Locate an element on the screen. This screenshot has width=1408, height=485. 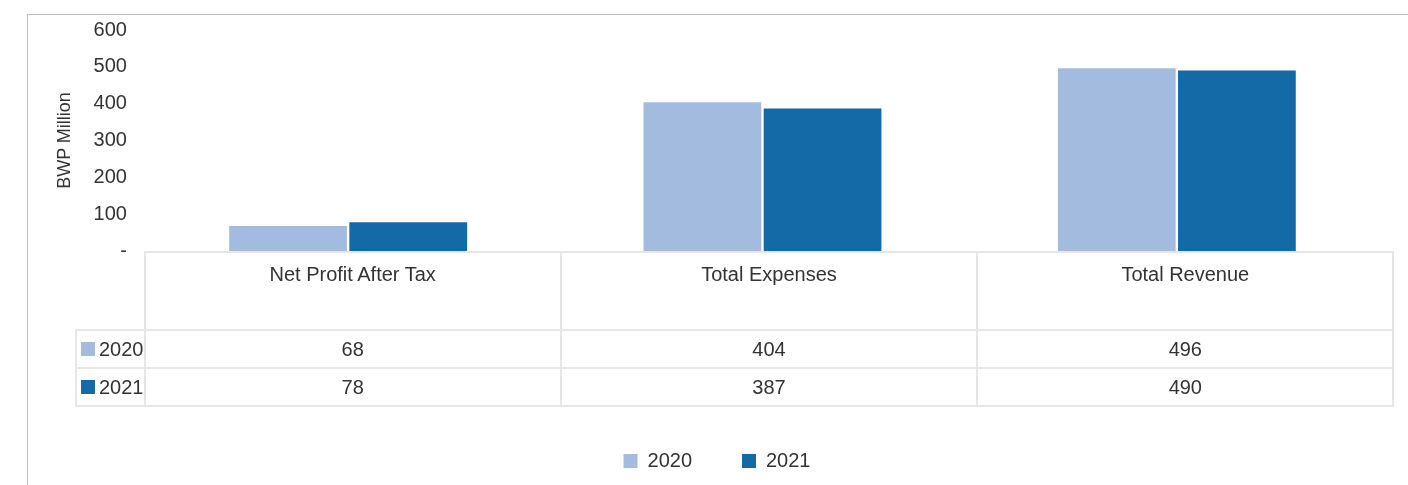
data-label: 496 is located at coordinates (1185, 349).